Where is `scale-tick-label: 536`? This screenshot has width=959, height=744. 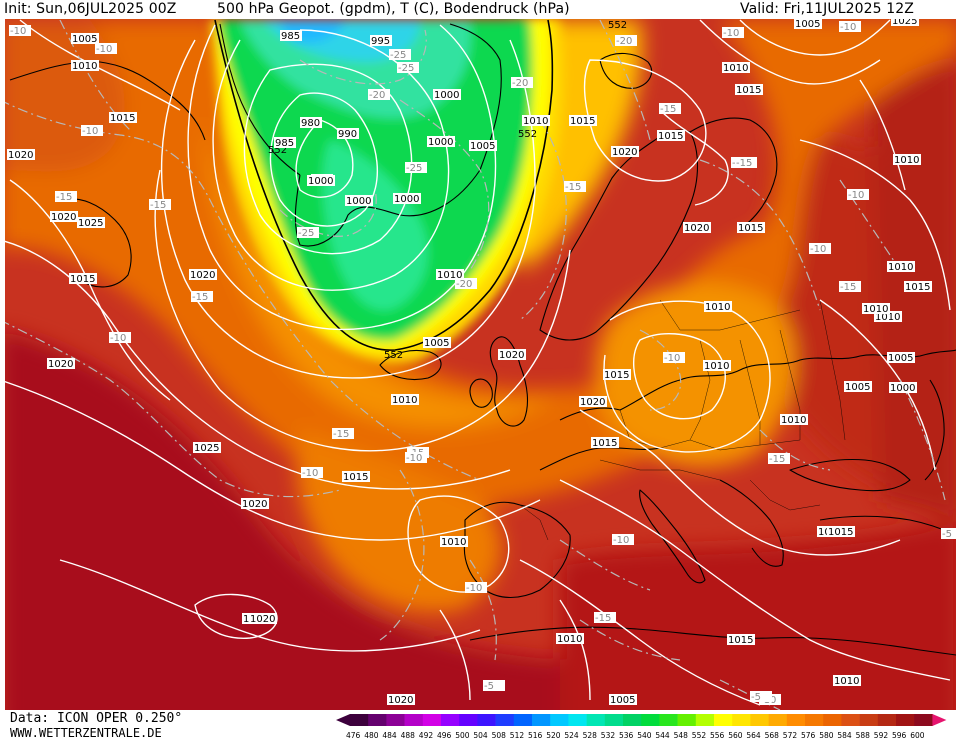
scale-tick-label: 536 is located at coordinates (626, 735).